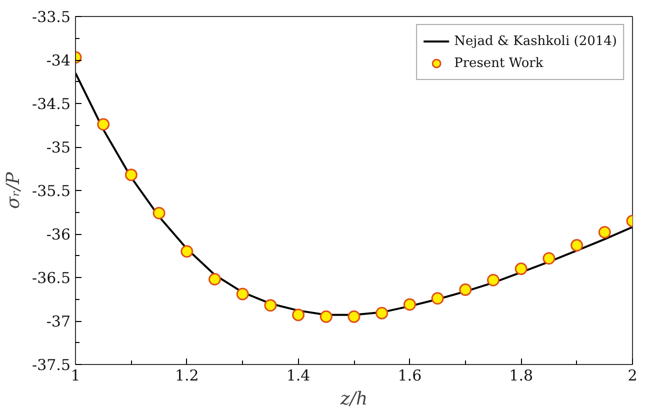 This screenshot has height=414, width=646. Describe the element at coordinates (298, 375) in the screenshot. I see `x-tick-label: 1.4` at that location.